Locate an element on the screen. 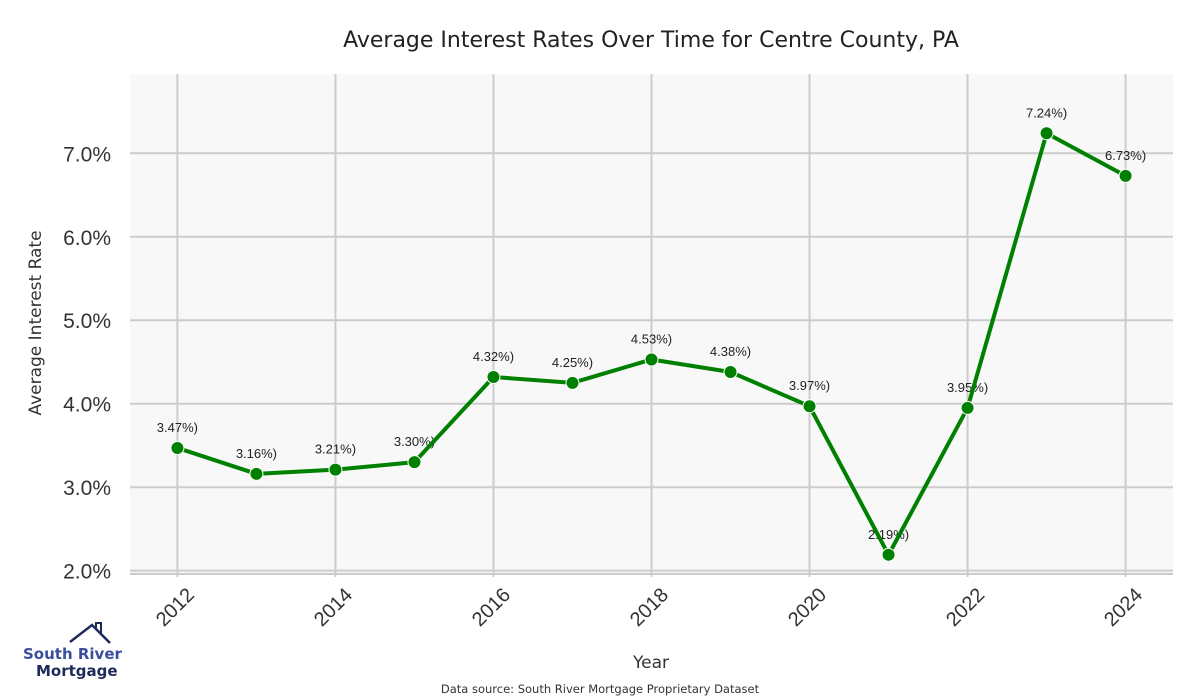 This screenshot has width=1200, height=700. data-label: 3.21%) is located at coordinates (335, 449).